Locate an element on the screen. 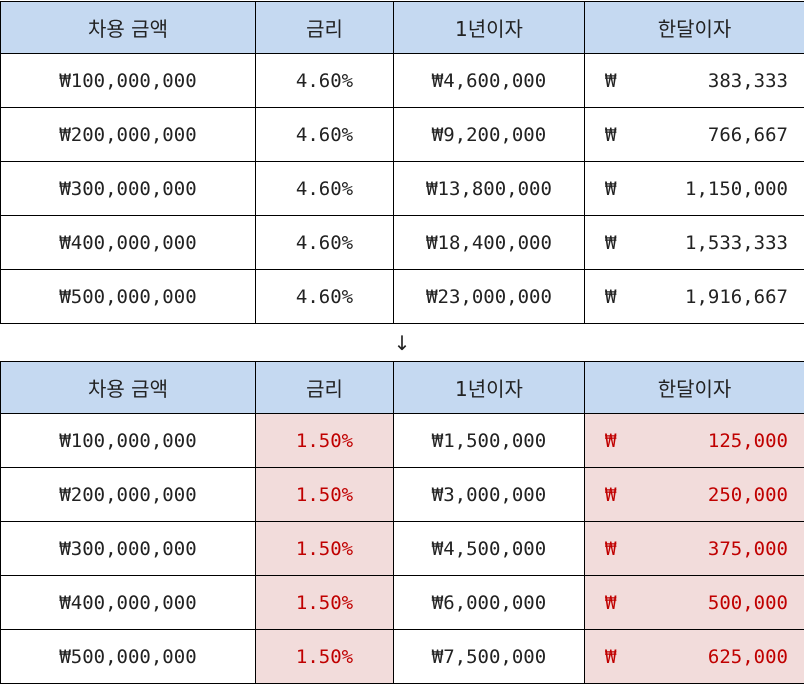 This screenshot has width=804, height=690. monthly-interest-value: 1,916,667 is located at coordinates (736, 296).